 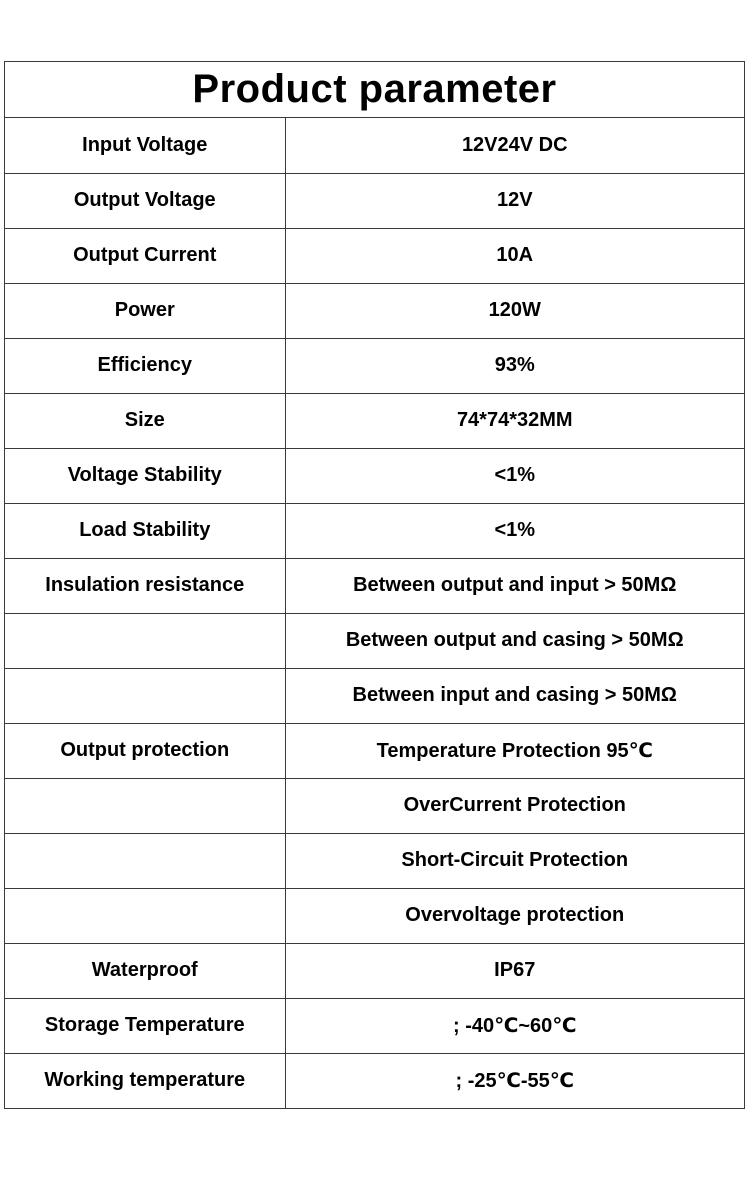 I want to click on parameter-value-cell: 120W, so click(x=514, y=311).